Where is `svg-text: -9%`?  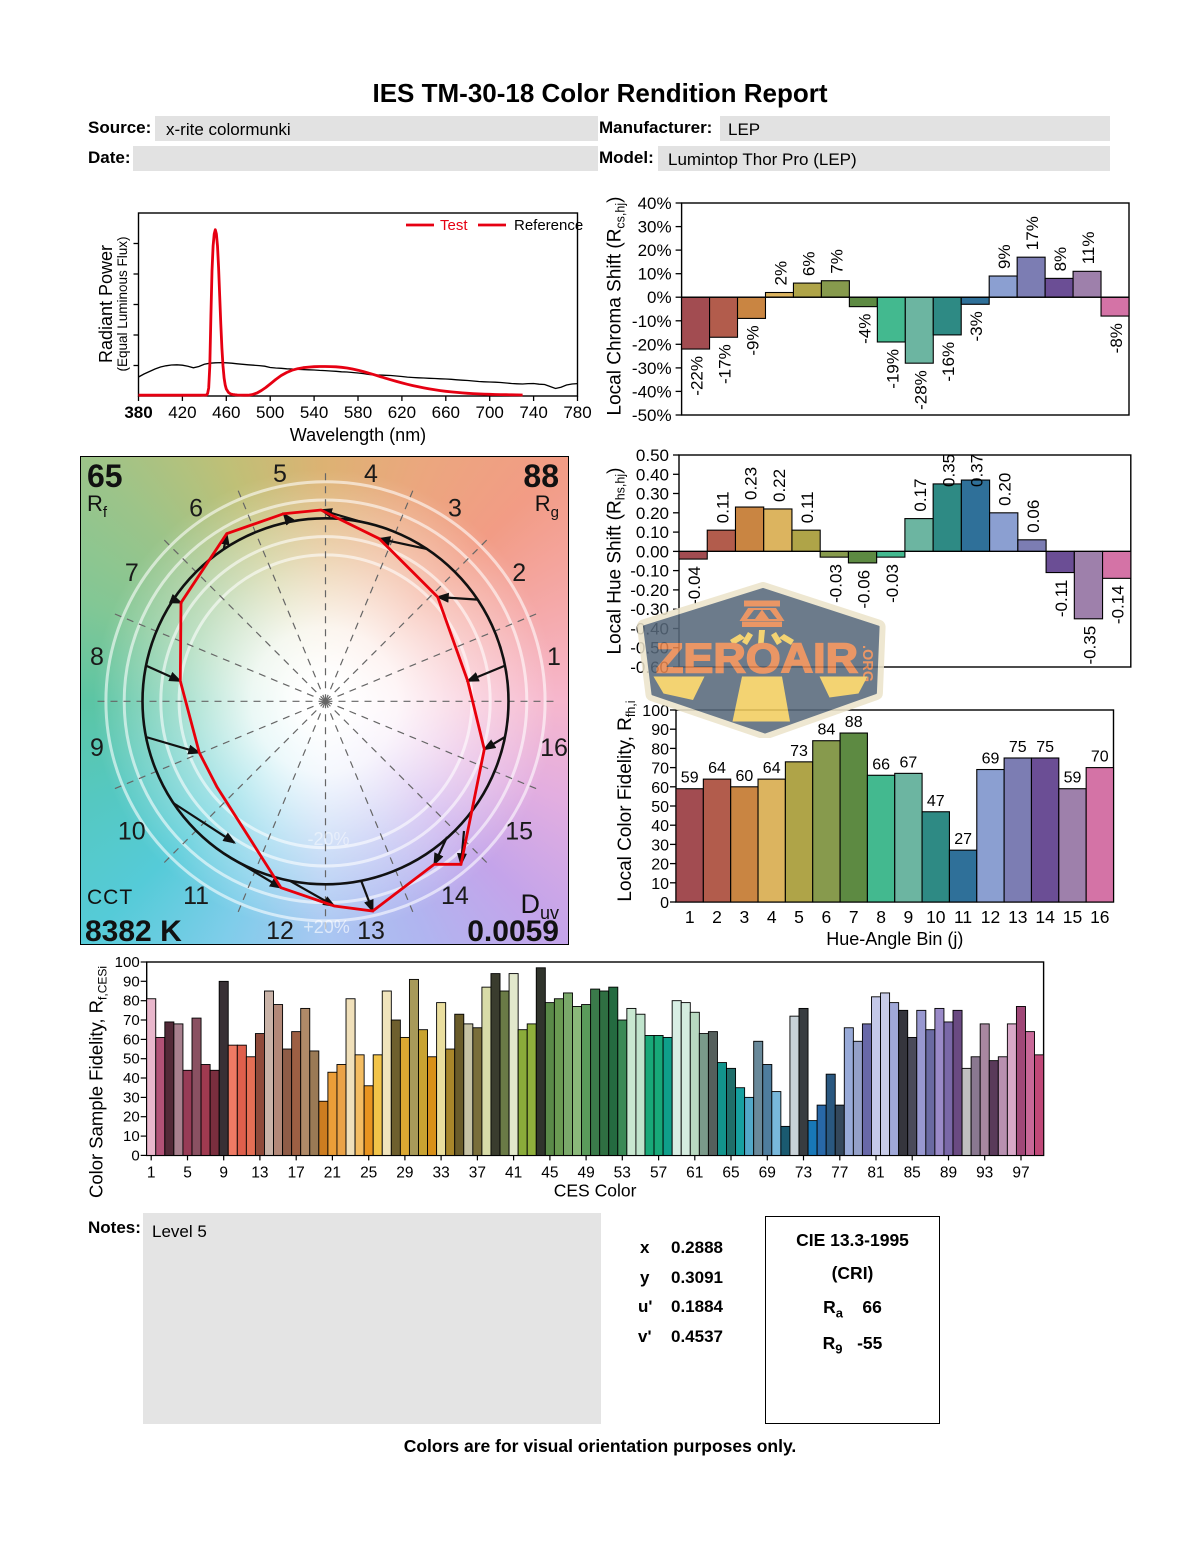
svg-text: -9% is located at coordinates (753, 340).